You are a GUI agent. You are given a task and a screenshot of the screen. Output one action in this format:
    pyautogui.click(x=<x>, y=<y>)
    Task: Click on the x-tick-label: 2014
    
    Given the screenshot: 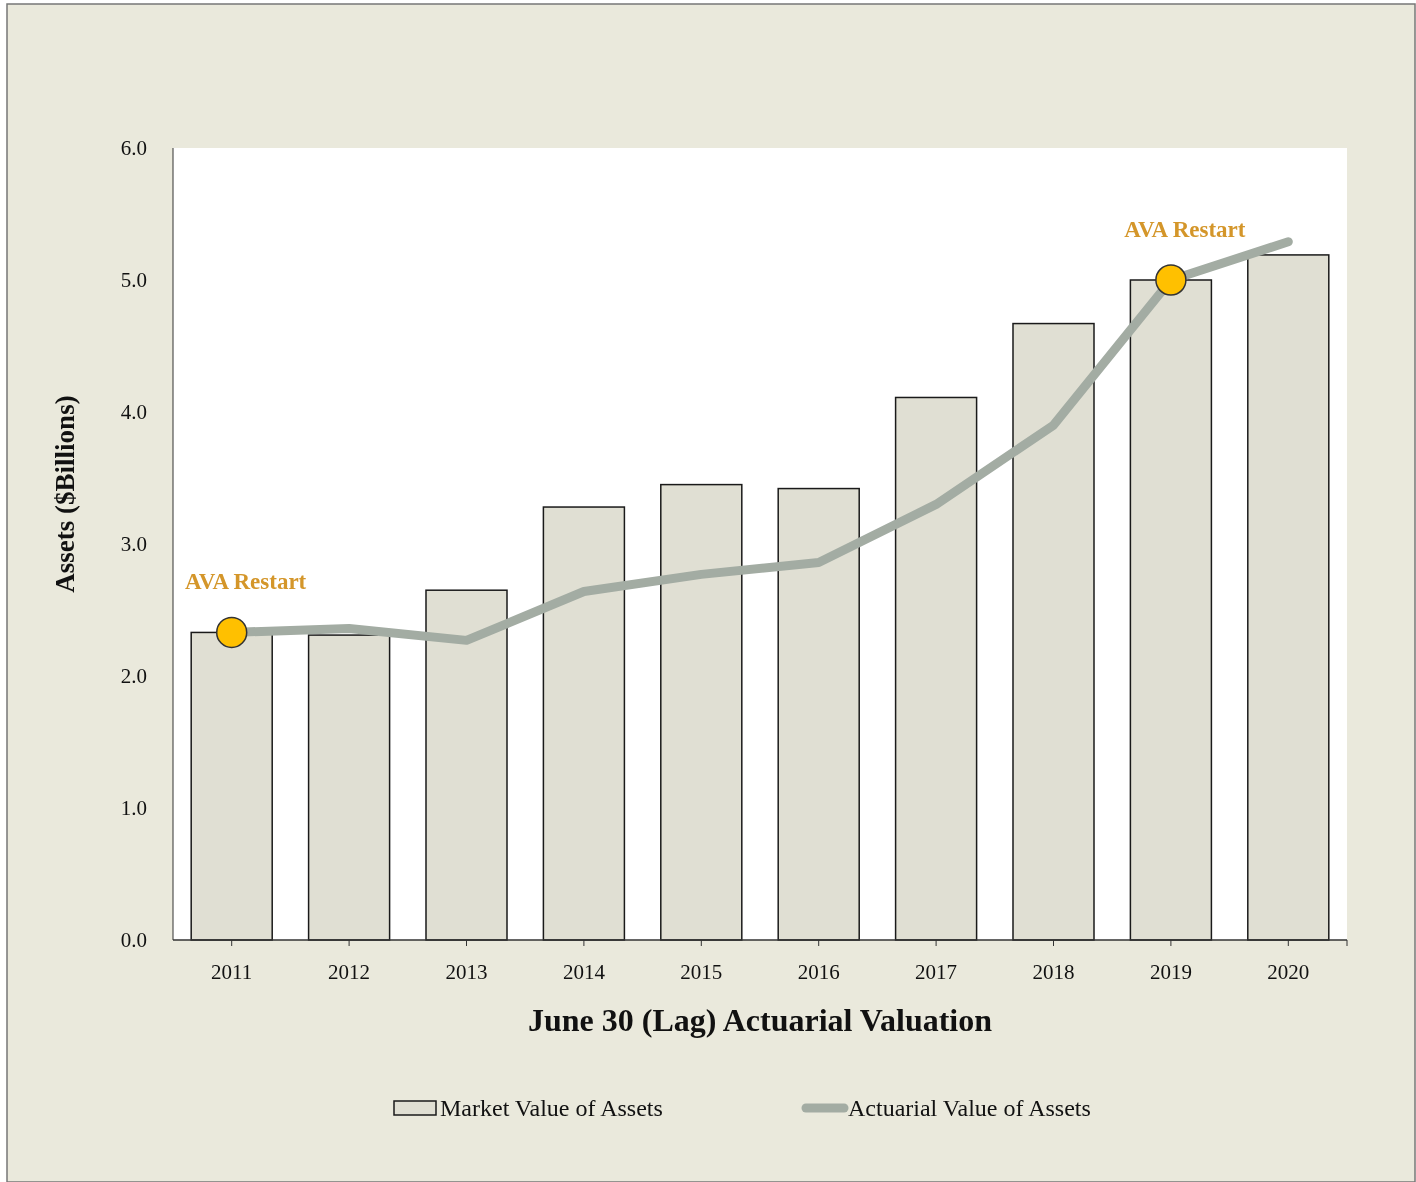 What is the action you would take?
    pyautogui.click(x=584, y=972)
    